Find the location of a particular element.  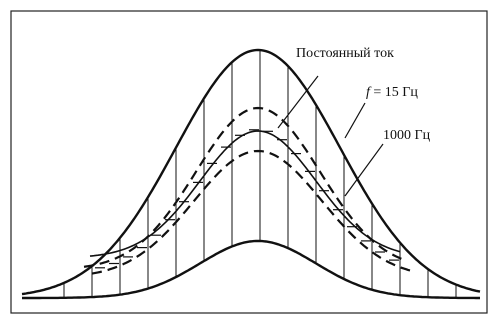

f15-label: f = 15 Гц is located at coordinates (392, 92).